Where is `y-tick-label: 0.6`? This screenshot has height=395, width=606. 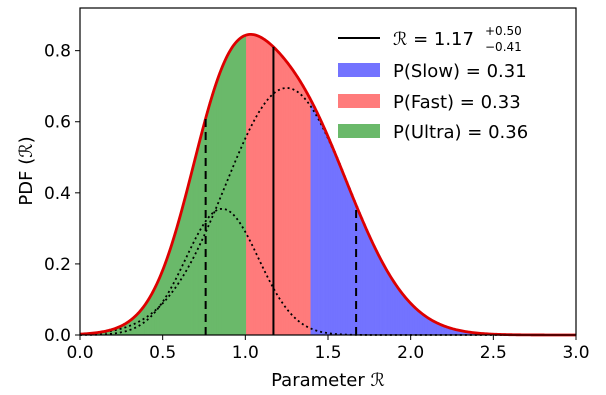 y-tick-label: 0.6 is located at coordinates (57, 123).